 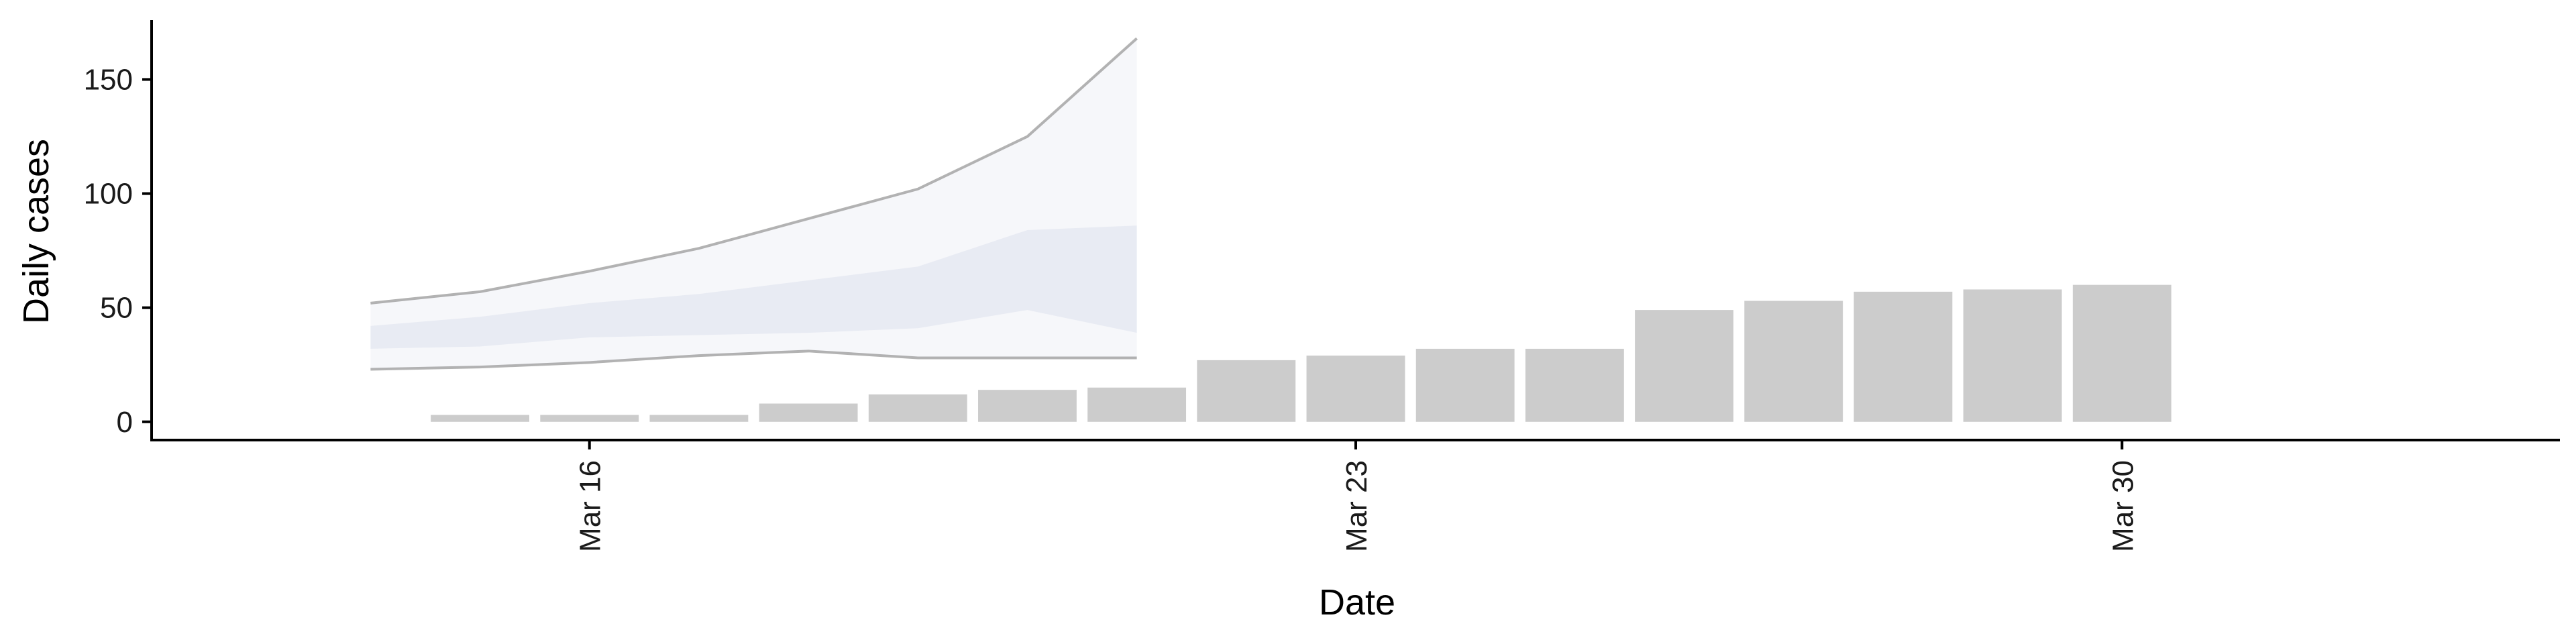 I want to click on band-upper-line, so click(x=754, y=171).